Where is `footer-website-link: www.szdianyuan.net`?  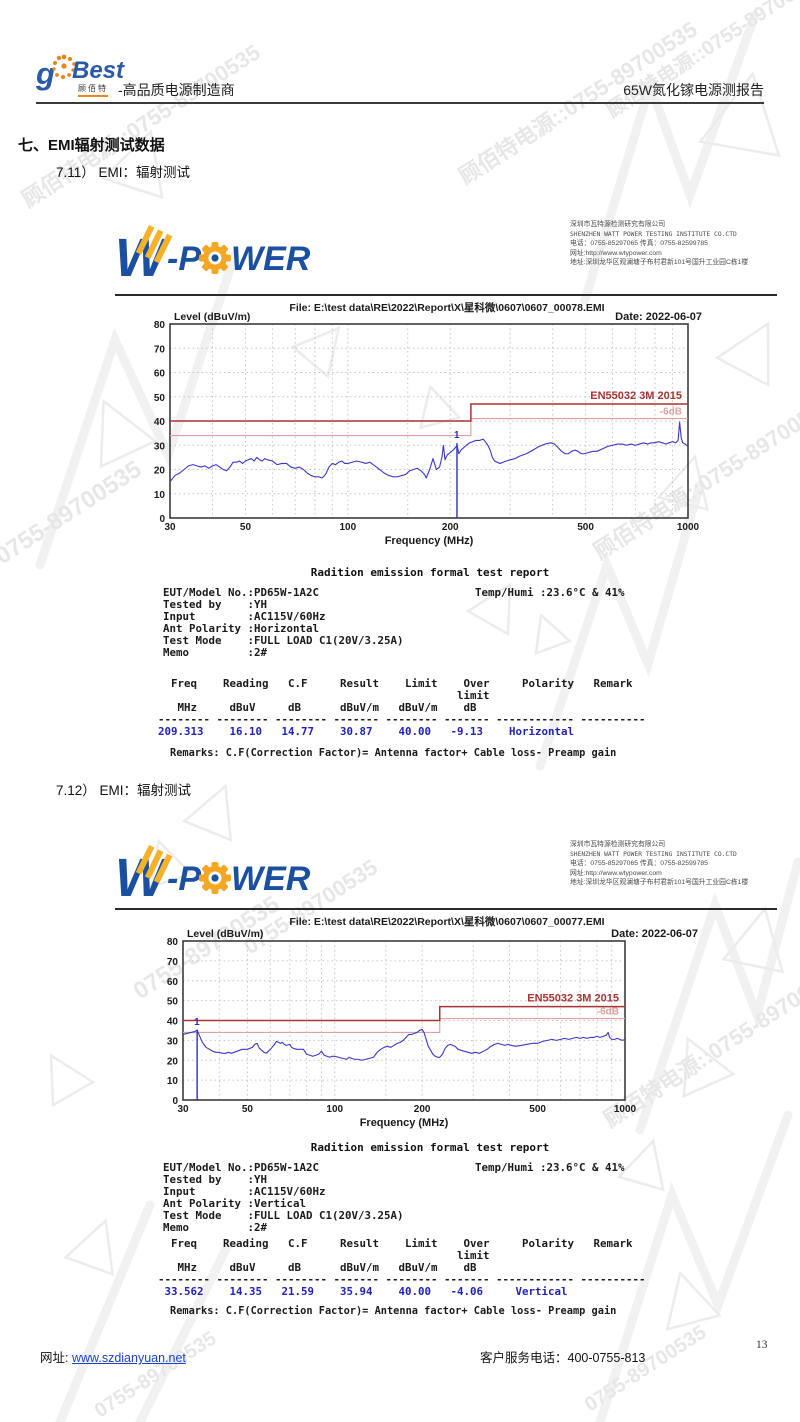
footer-website-link: www.szdianyuan.net is located at coordinates (128, 1358).